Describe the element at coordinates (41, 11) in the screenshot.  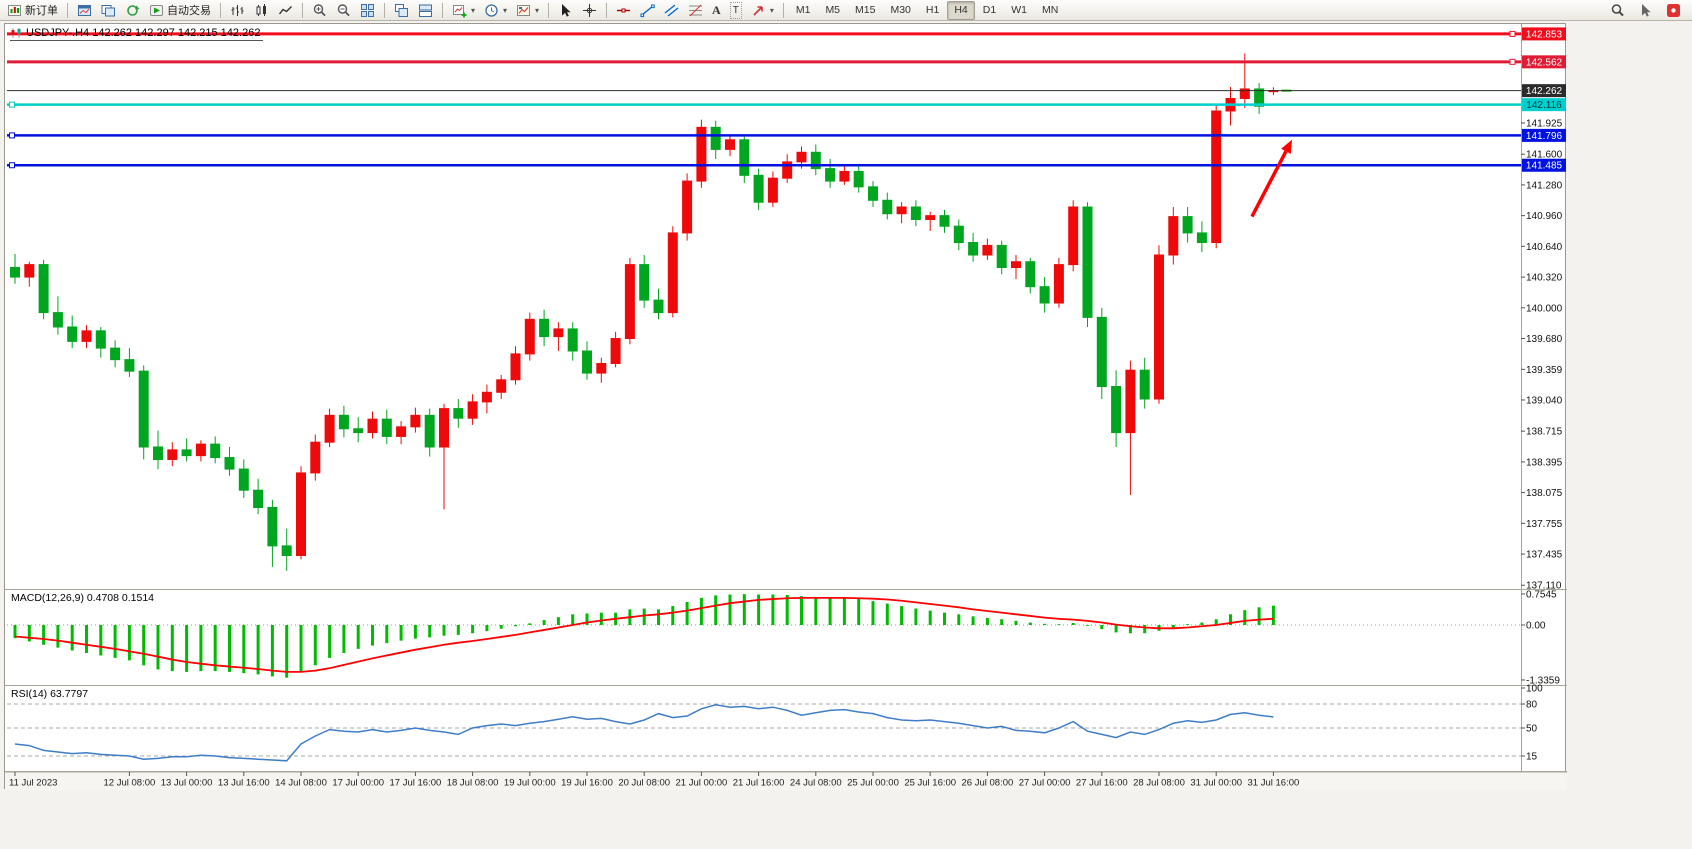
I see `new-order-label: 新订单` at that location.